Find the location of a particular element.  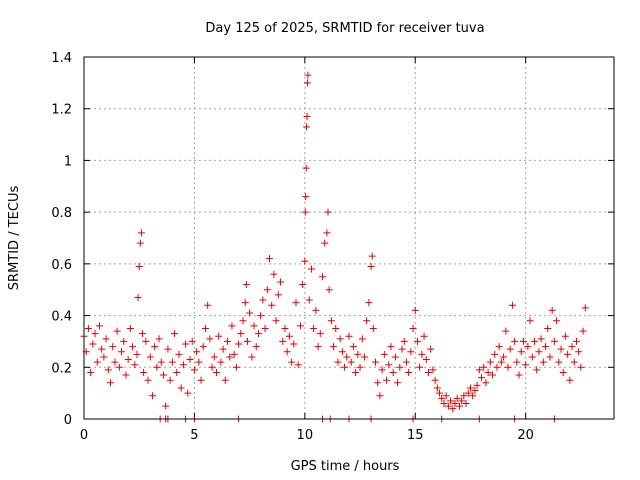

y-tick-label: 0.2 is located at coordinates (61, 368).